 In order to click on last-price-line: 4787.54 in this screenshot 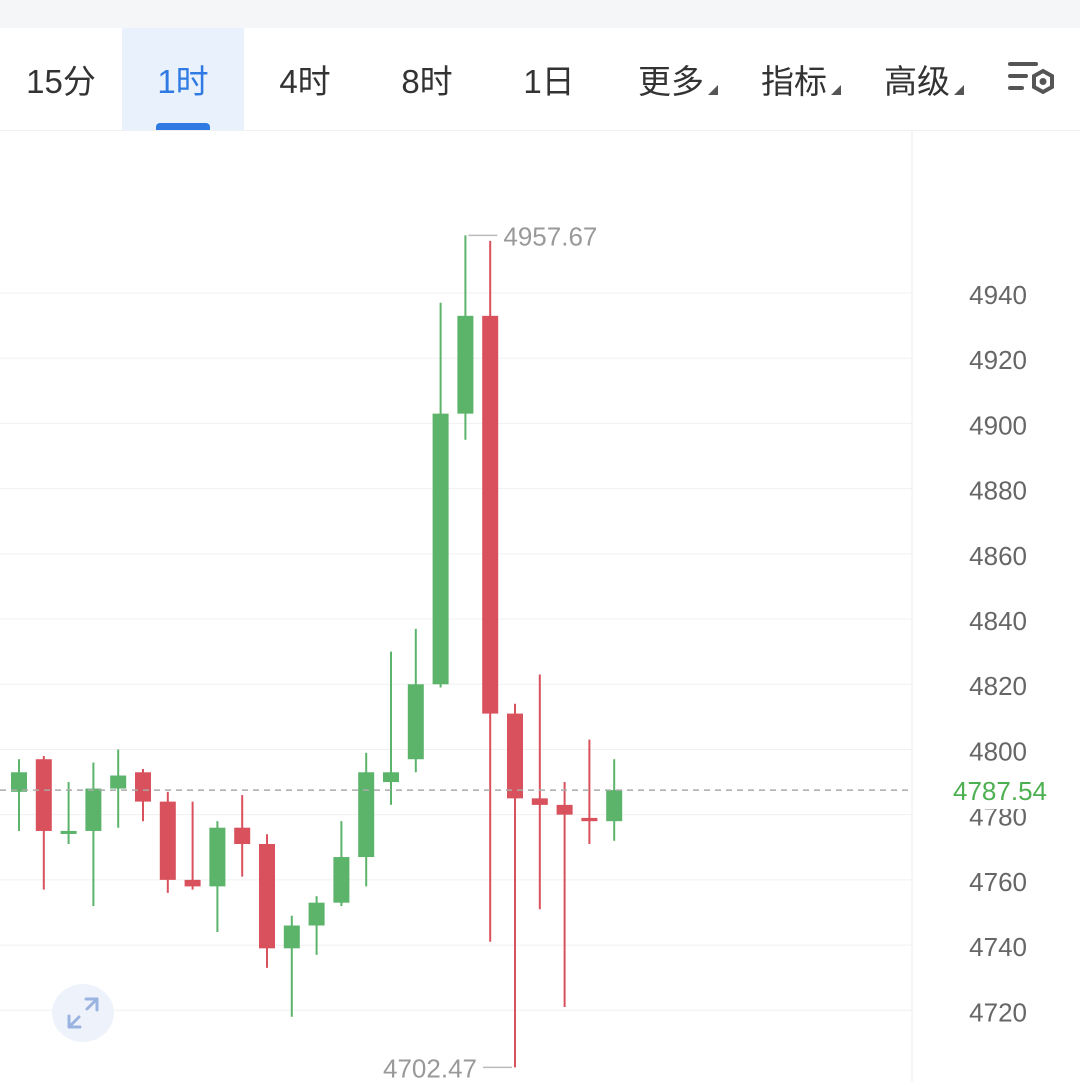, I will do `click(540, 790)`.